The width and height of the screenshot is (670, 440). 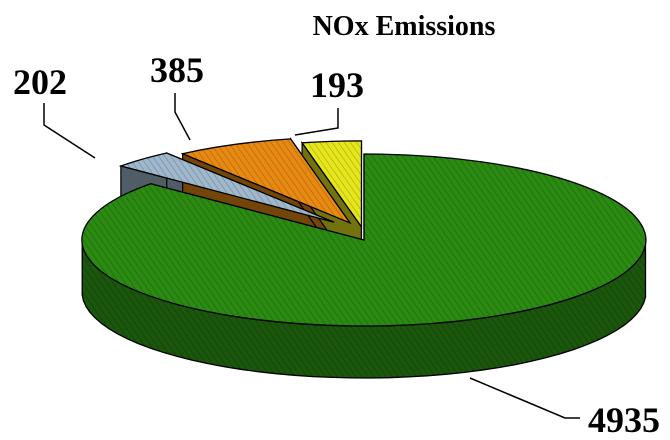 What do you see at coordinates (337, 85) in the screenshot?
I see `data-label-193: 193` at bounding box center [337, 85].